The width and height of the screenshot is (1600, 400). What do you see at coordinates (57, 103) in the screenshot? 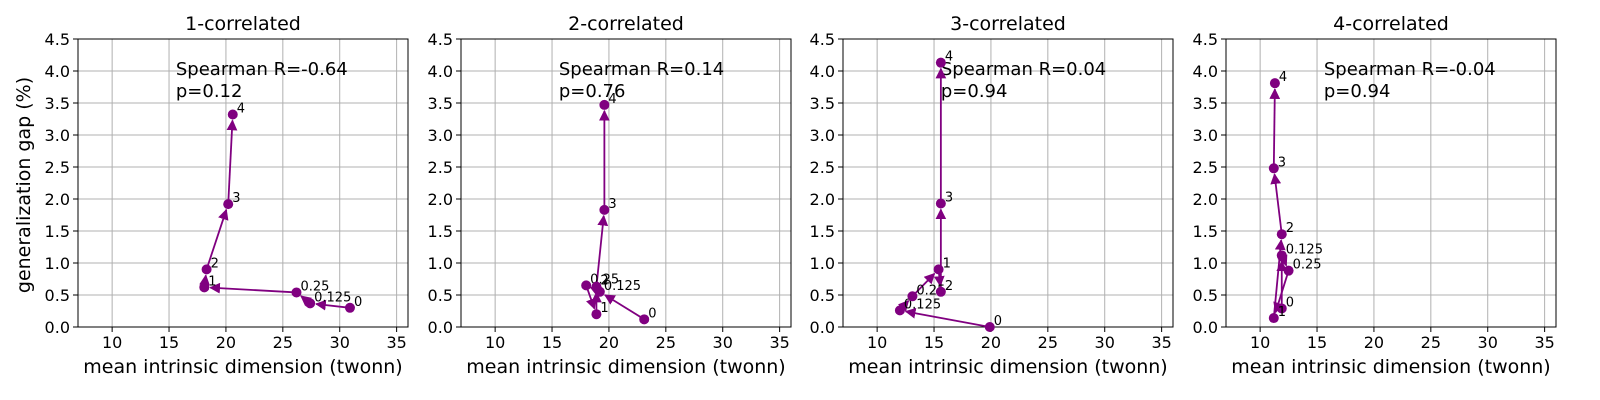
I see `y-tick-label: 3.5` at bounding box center [57, 103].